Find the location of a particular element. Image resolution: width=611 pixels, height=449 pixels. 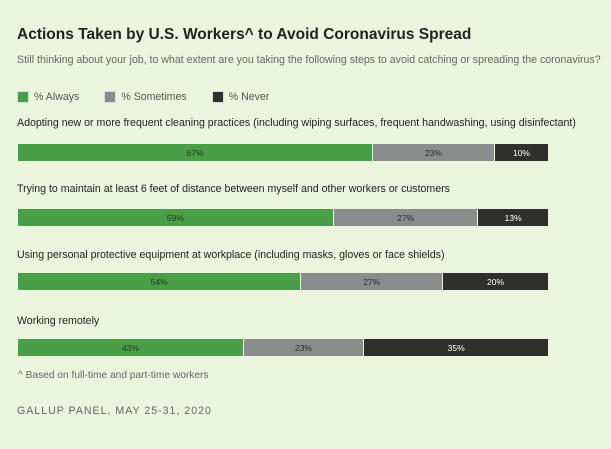

legend-item-never: % Never is located at coordinates (240, 97).